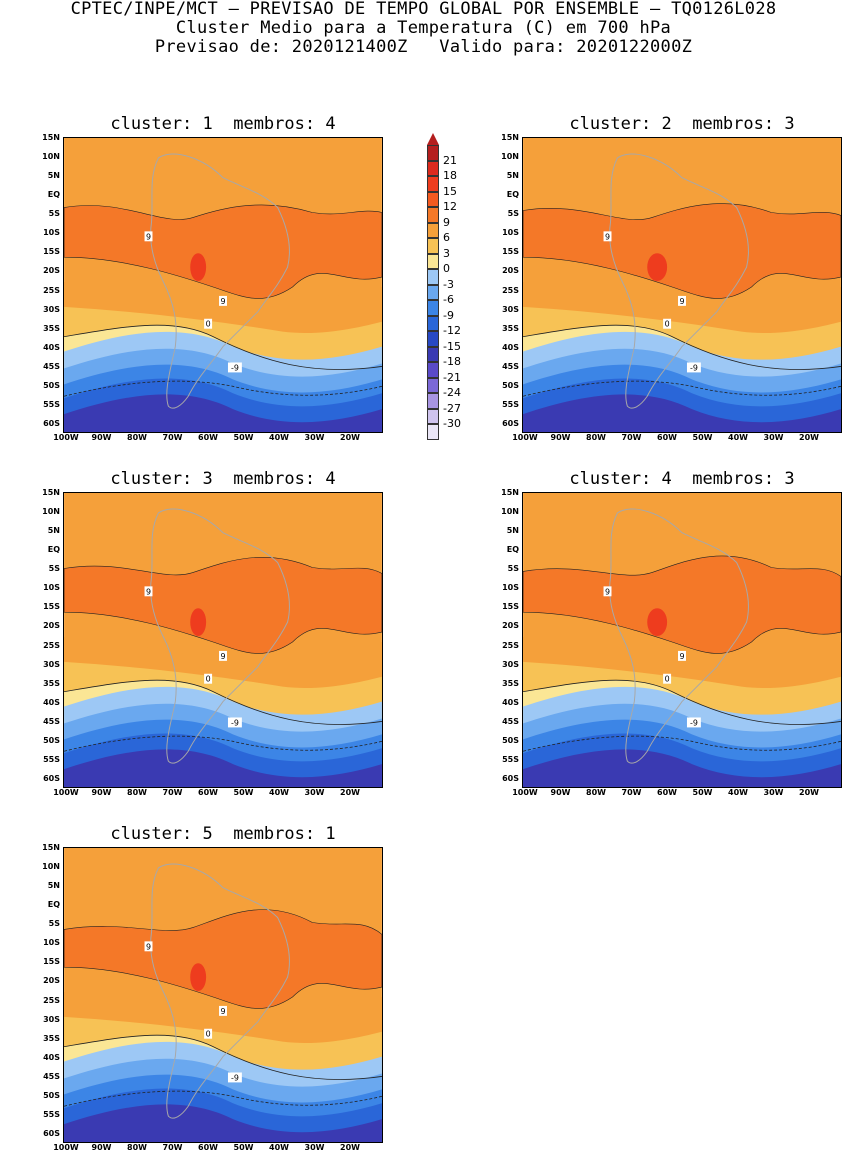 Image resolution: width=847 pixels, height=1157 pixels. I want to click on contour-label: 0, so click(208, 679).